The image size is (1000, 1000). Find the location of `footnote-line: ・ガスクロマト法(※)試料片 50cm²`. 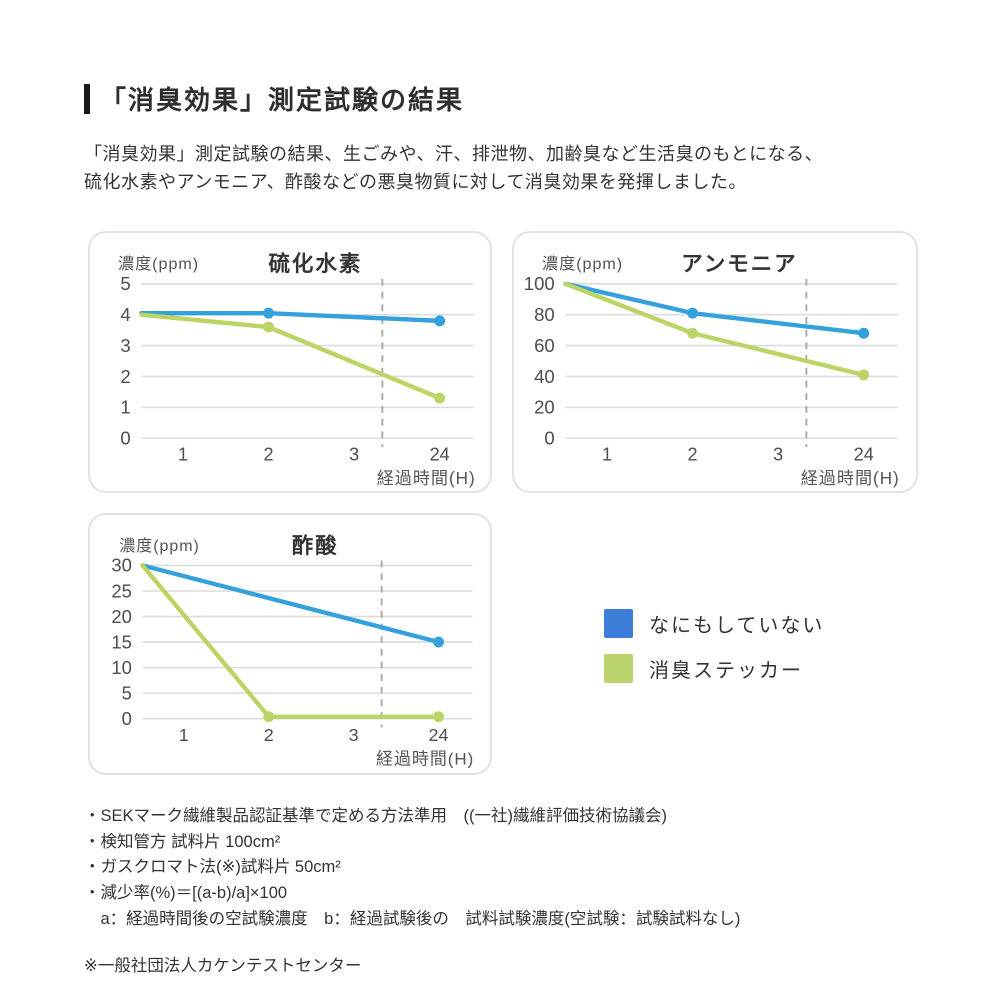

footnote-line: ・ガスクロマト法(※)試料片 50cm² is located at coordinates (212, 867).